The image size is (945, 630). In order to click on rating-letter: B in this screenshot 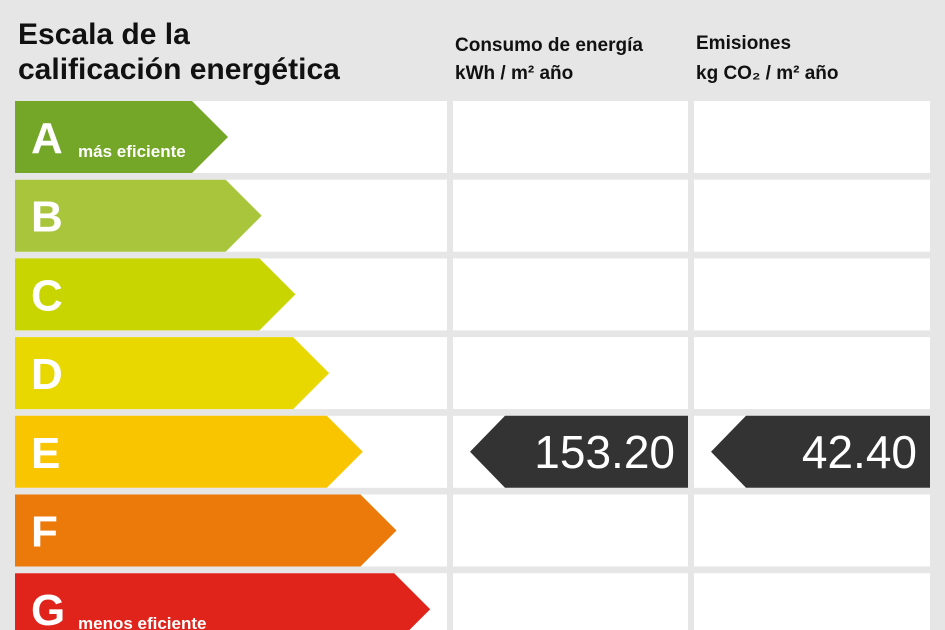, I will do `click(47, 217)`.